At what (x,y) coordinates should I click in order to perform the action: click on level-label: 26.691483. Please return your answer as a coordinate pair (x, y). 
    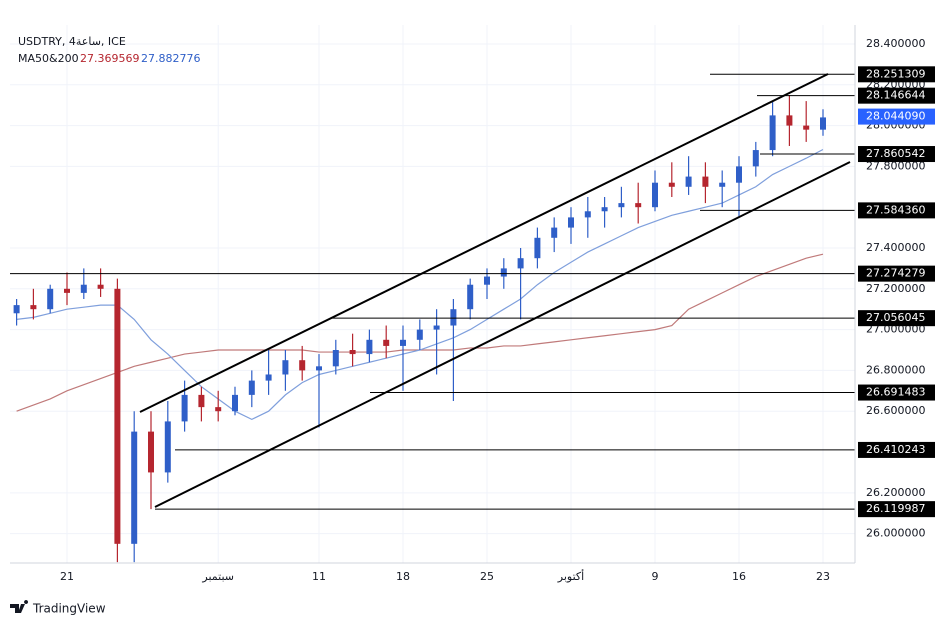
    Looking at the image, I should click on (896, 392).